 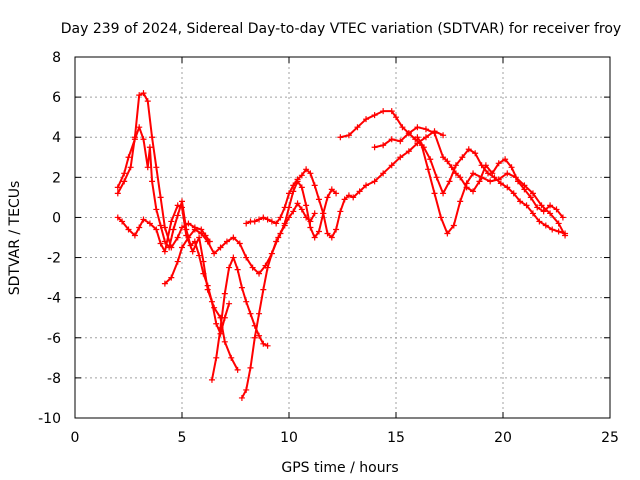 What do you see at coordinates (54, 299) in the screenshot?
I see `y-tick-label: -4` at bounding box center [54, 299].